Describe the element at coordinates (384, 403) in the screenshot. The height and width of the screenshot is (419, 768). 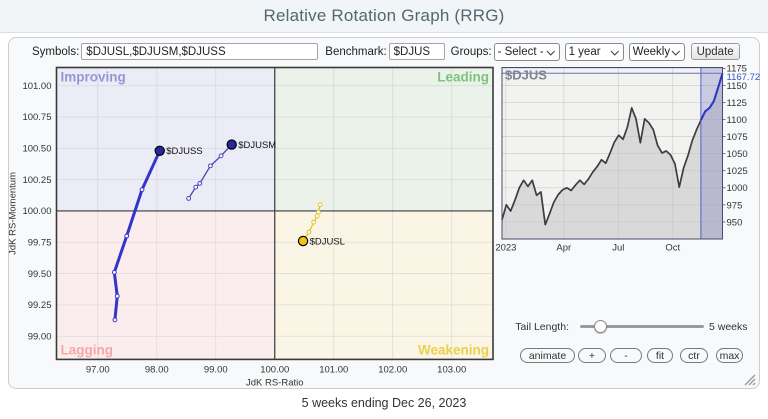
I see `date-range-caption: 5 weeks ending Dec 26, 2023` at that location.